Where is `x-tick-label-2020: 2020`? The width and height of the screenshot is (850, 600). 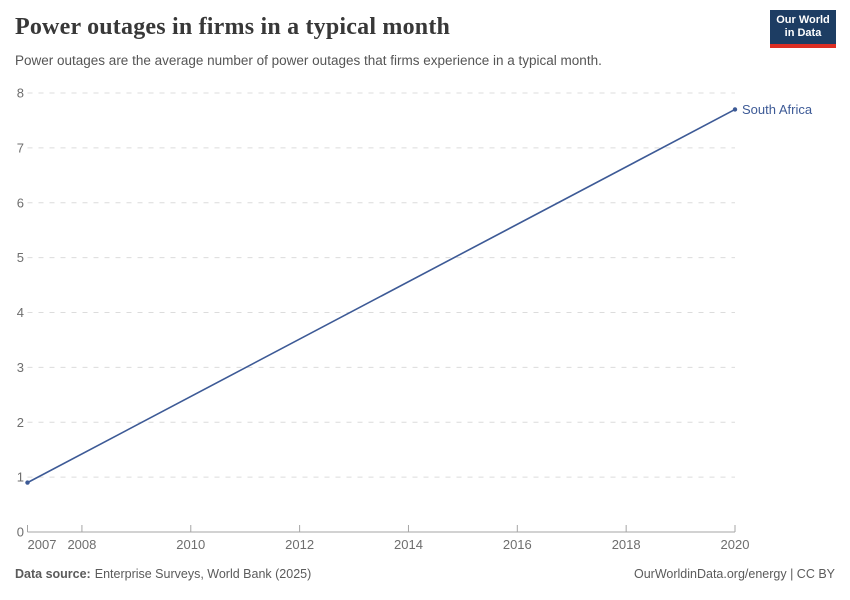
x-tick-label-2020: 2020 is located at coordinates (735, 544).